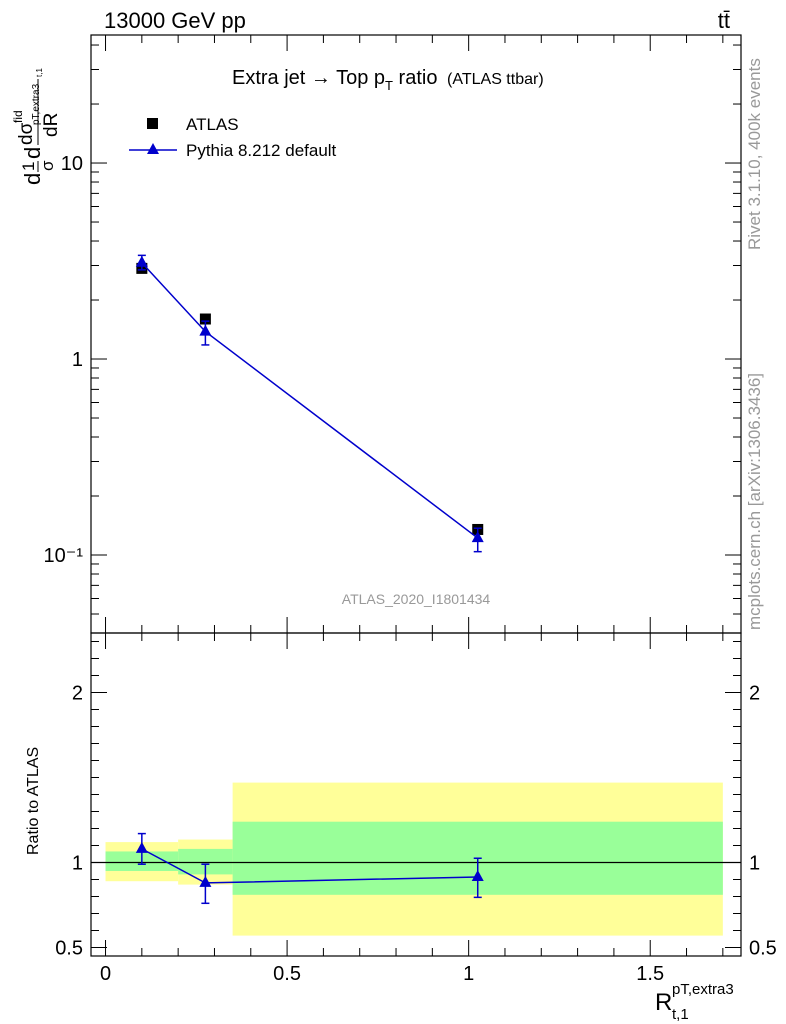 This screenshot has height=1024, width=786. Describe the element at coordinates (754, 694) in the screenshot. I see `ratio-ytick-label-right: 2` at that location.